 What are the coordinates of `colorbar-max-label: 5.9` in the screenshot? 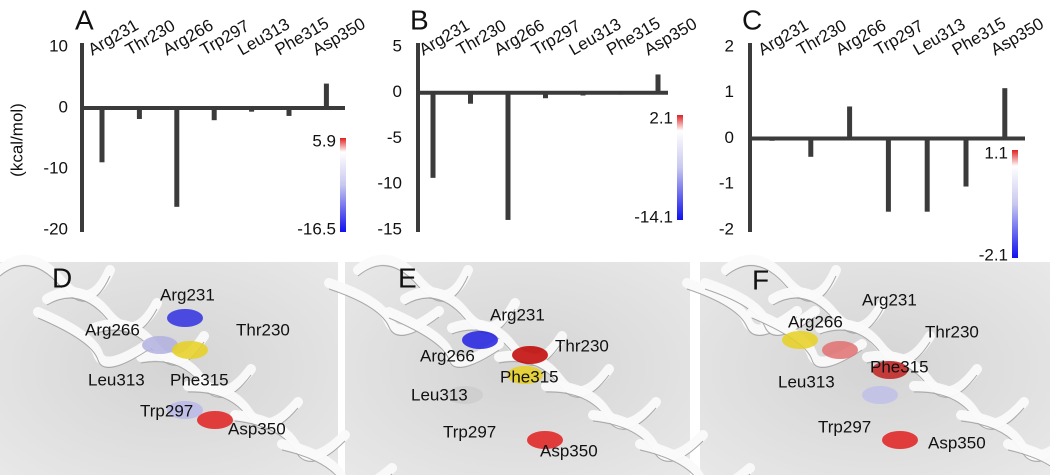 It's located at (324, 140).